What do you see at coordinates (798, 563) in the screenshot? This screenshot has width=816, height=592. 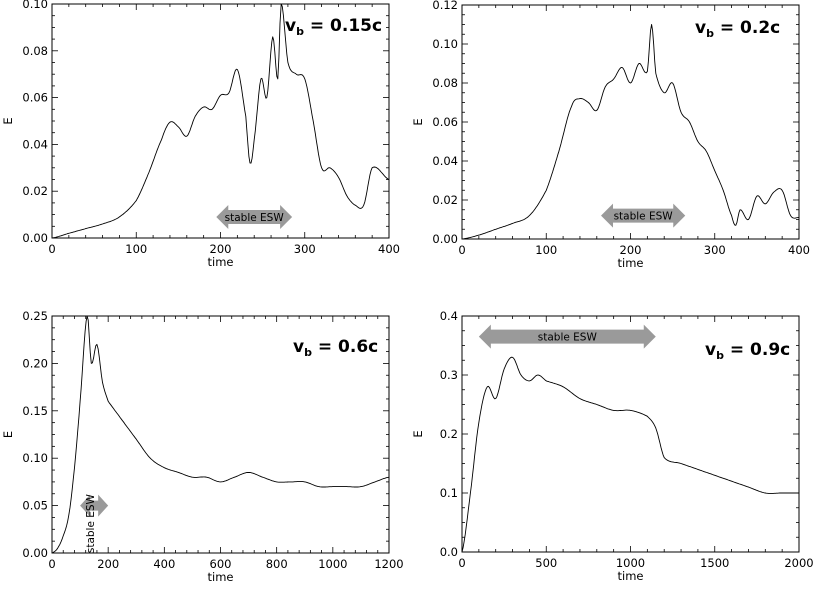 I see `x-tick-label: 2000` at bounding box center [798, 563].